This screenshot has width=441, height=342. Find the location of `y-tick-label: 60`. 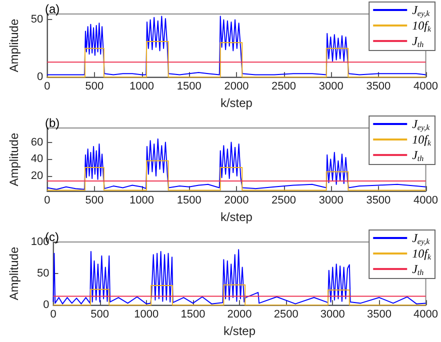

y-tick-label: 60 is located at coordinates (37, 142).